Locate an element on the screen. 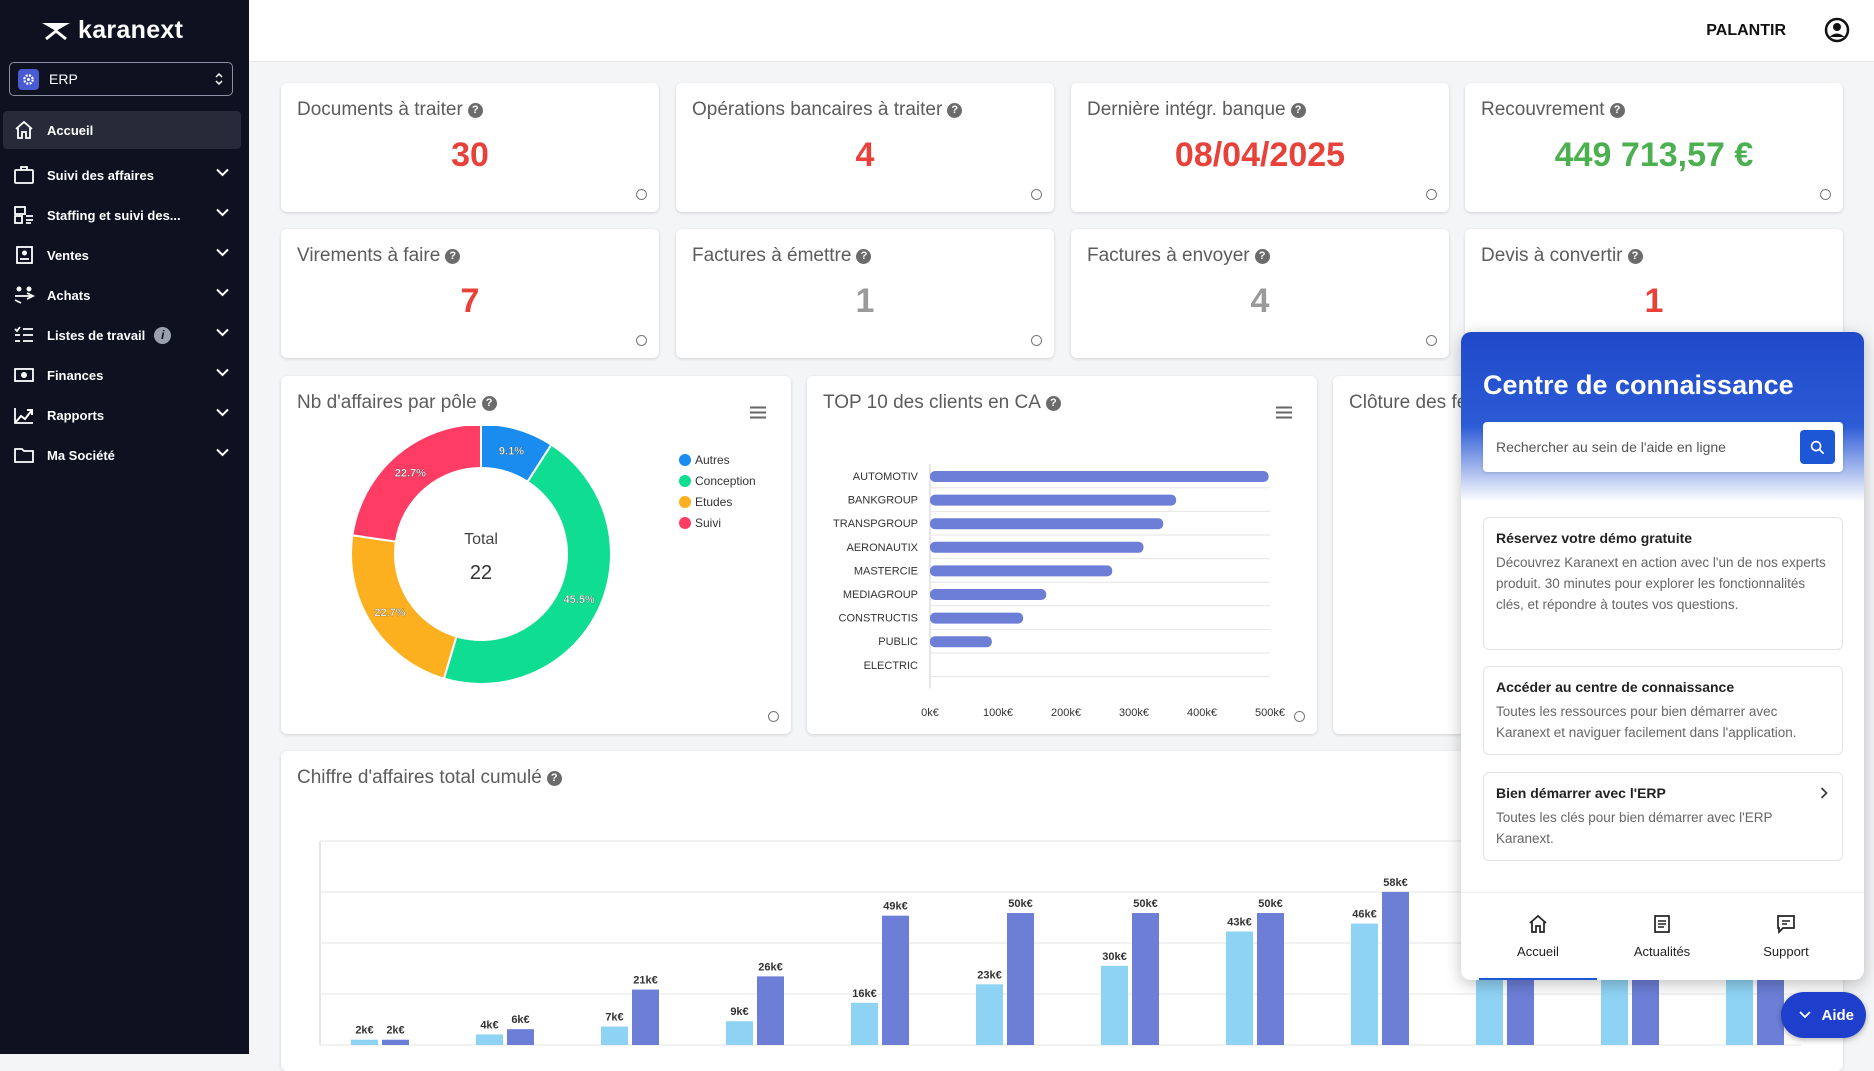  kc-tab-home: Accueil is located at coordinates (1538, 936).